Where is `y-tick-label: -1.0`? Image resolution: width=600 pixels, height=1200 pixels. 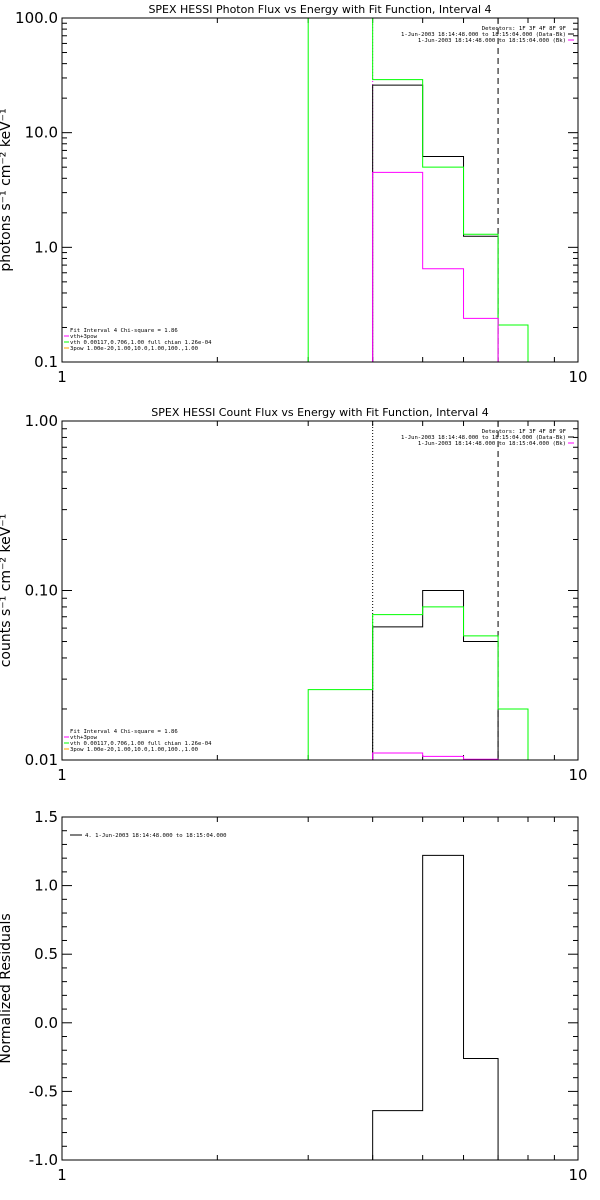
y-tick-label: -1.0 is located at coordinates (43, 1160).